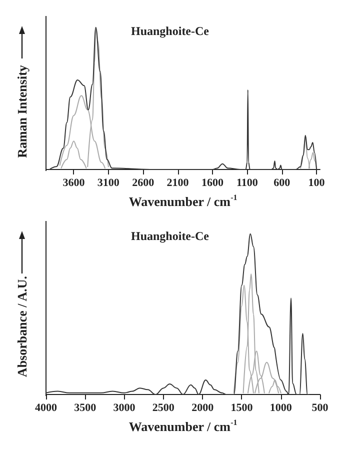 The width and height of the screenshot is (340, 450). What do you see at coordinates (163, 408) in the screenshot?
I see `x-tick-label: 2500` at bounding box center [163, 408].